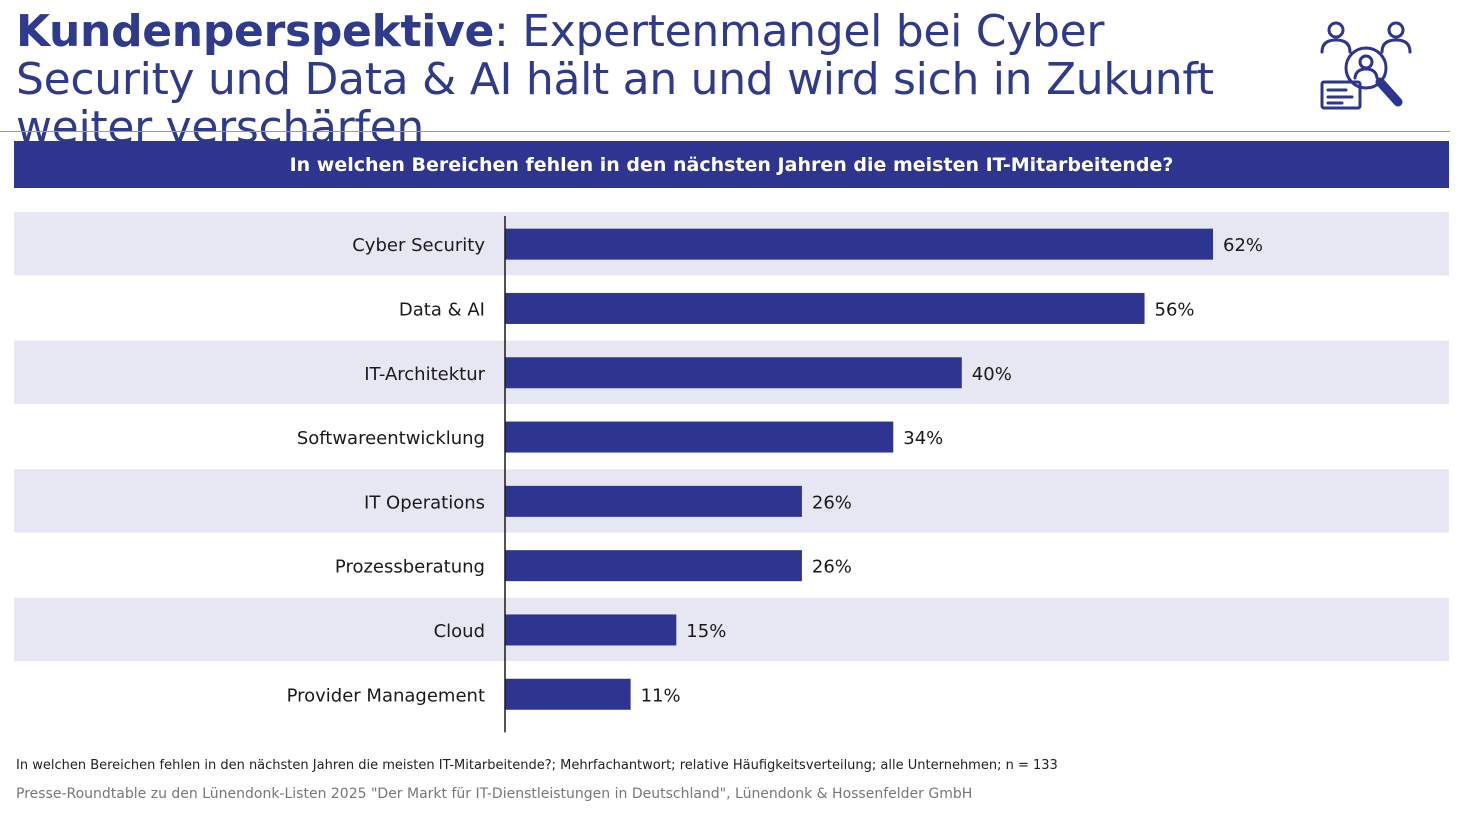 This screenshot has height=815, width=1477. Describe the element at coordinates (424, 502) in the screenshot. I see `category-label: IT Operations` at that location.